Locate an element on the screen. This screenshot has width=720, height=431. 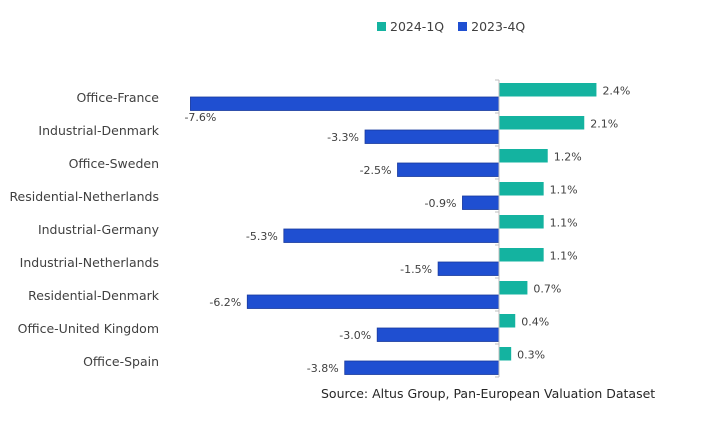
data-label-2023-4q: -3.3% is located at coordinates (343, 137).